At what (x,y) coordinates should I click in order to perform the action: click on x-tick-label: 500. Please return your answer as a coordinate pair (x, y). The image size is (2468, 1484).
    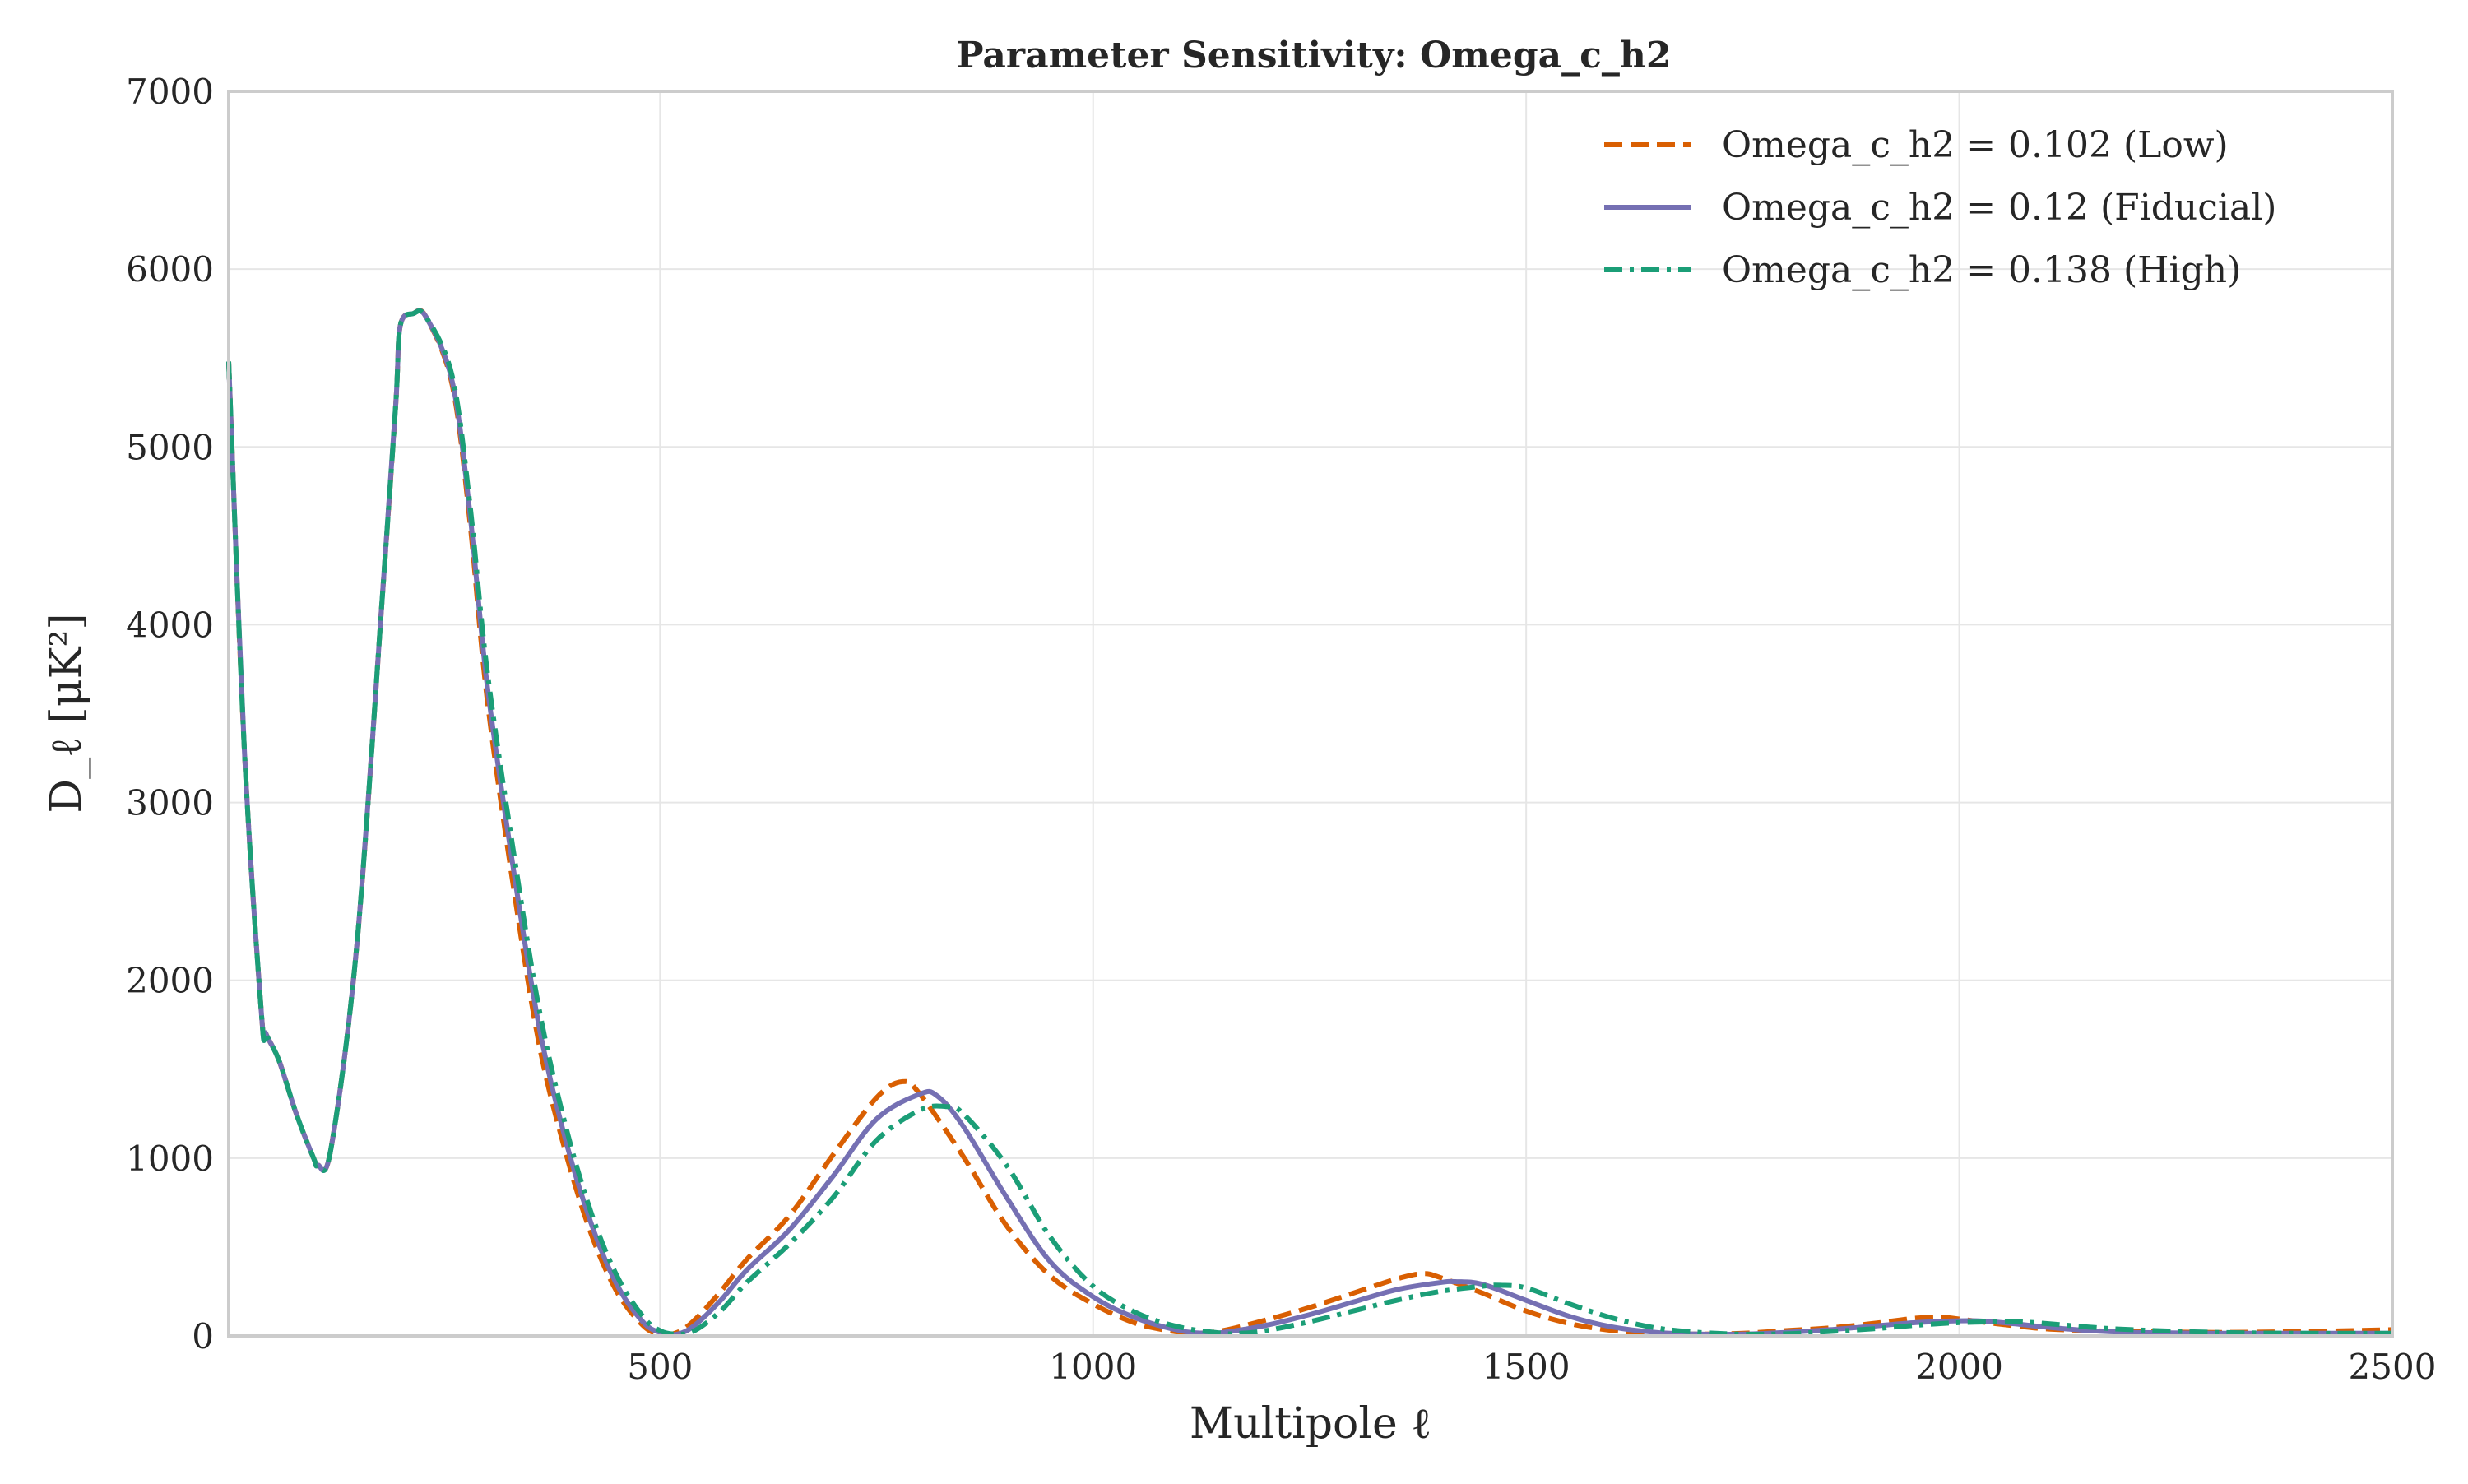
    Looking at the image, I should click on (660, 1367).